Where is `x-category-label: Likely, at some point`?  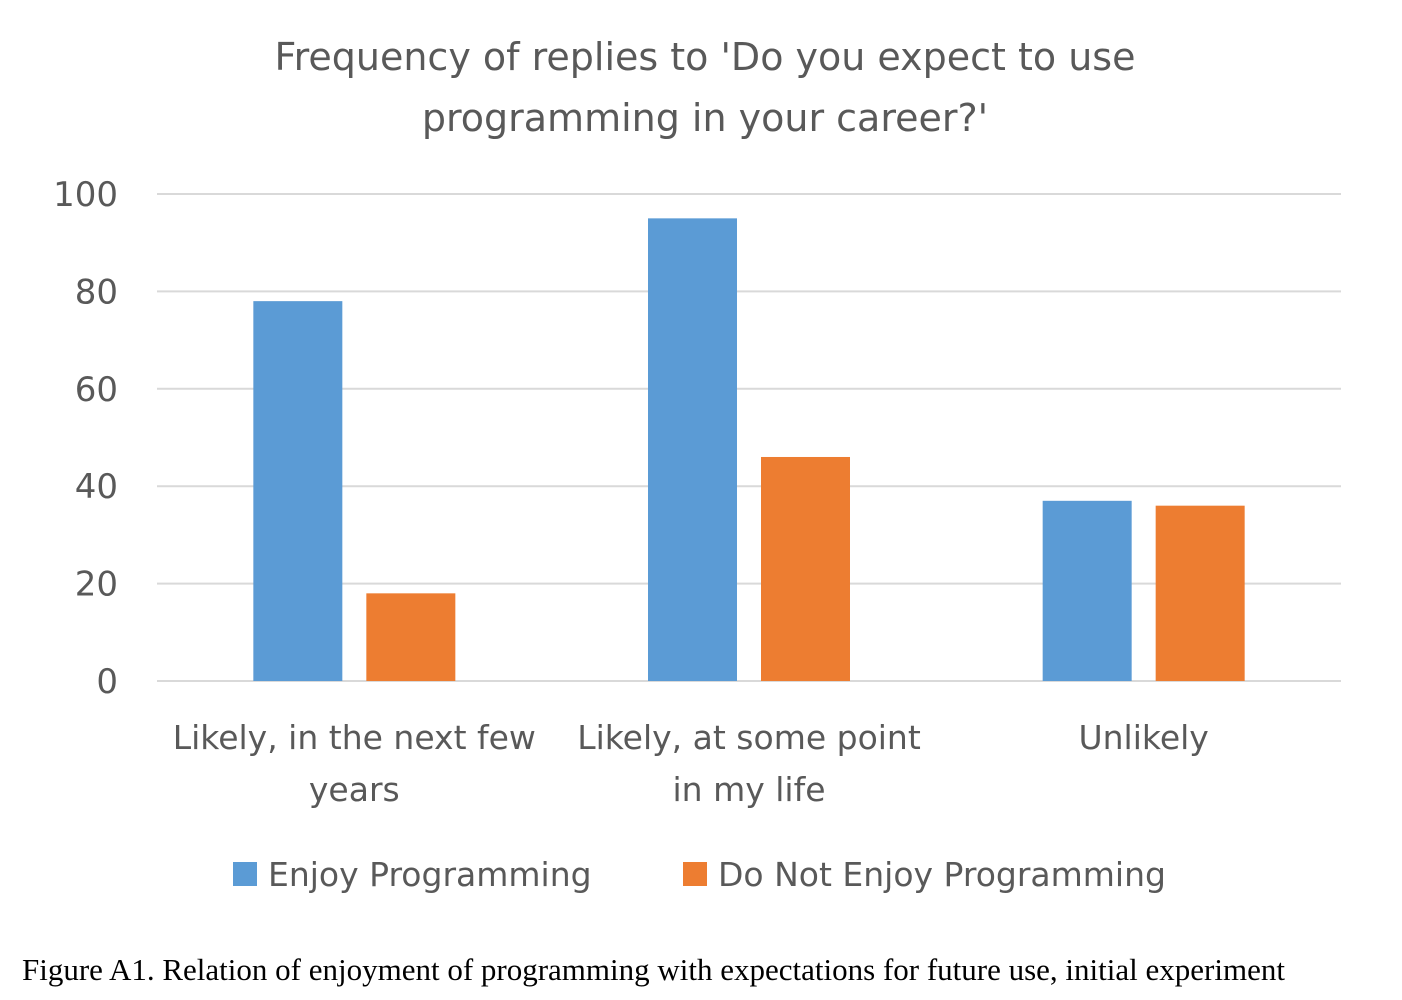
x-category-label: Likely, at some point is located at coordinates (749, 737).